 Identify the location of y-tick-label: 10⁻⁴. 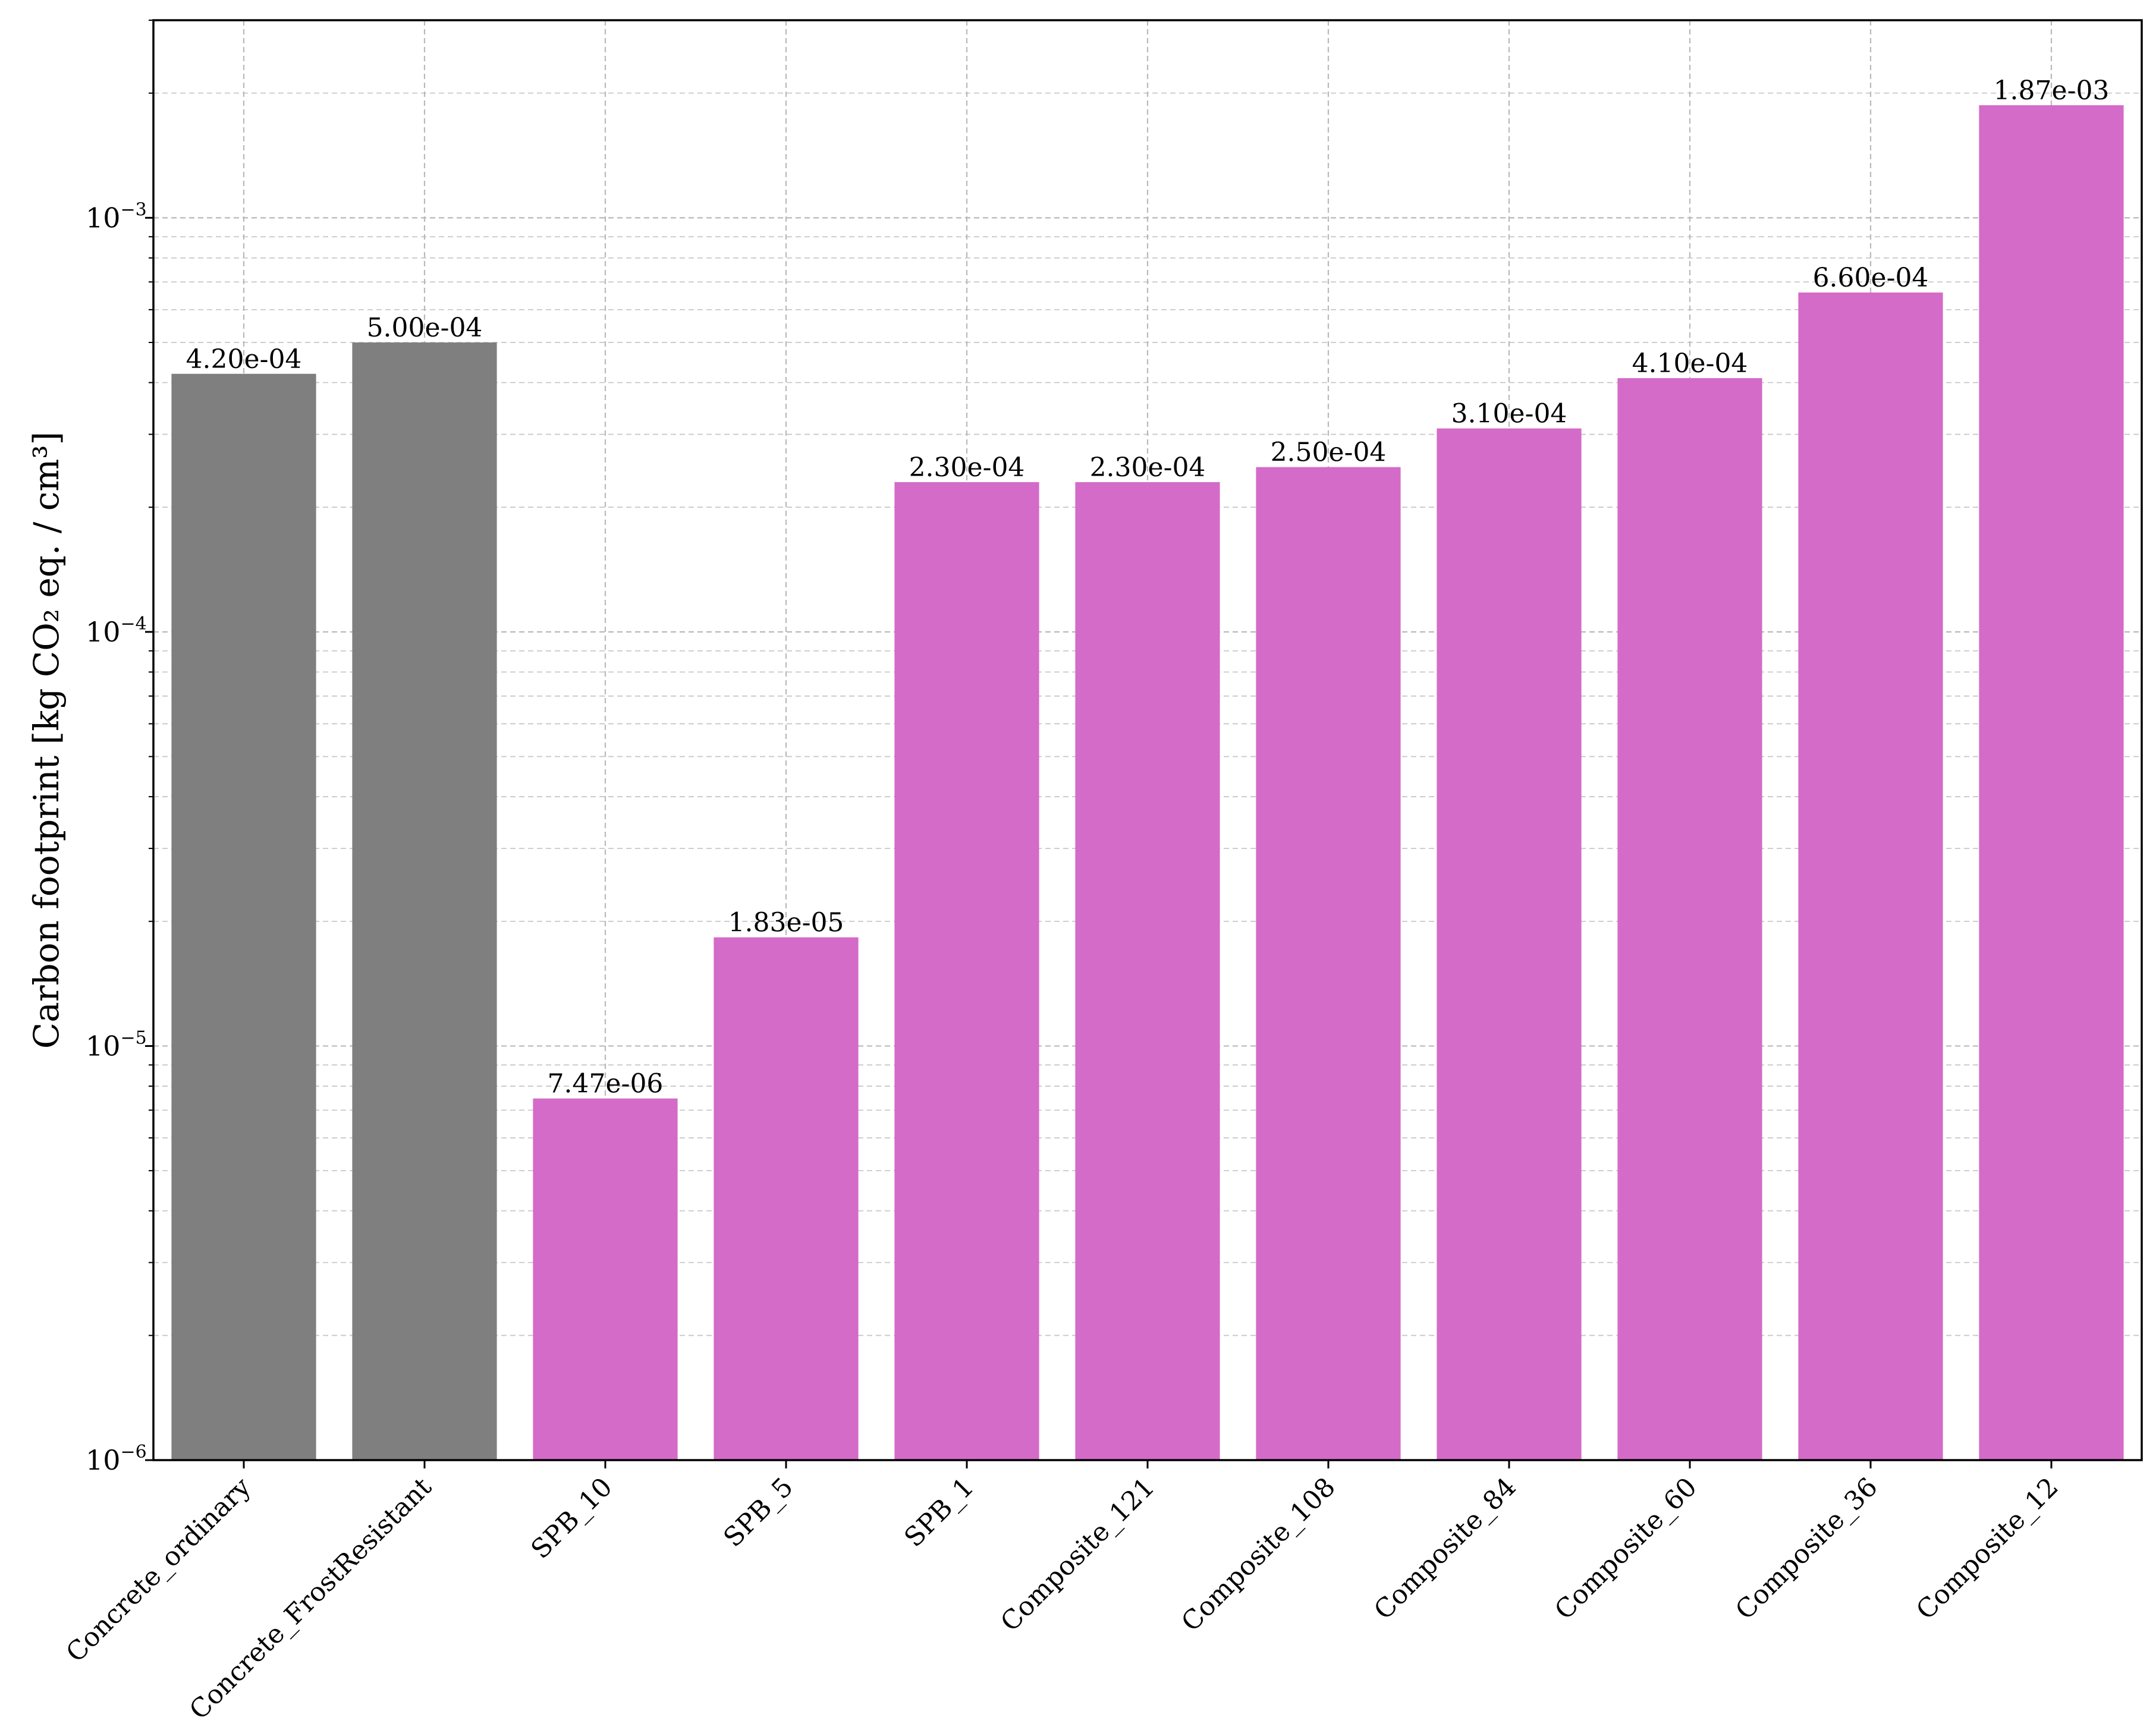
(117, 631).